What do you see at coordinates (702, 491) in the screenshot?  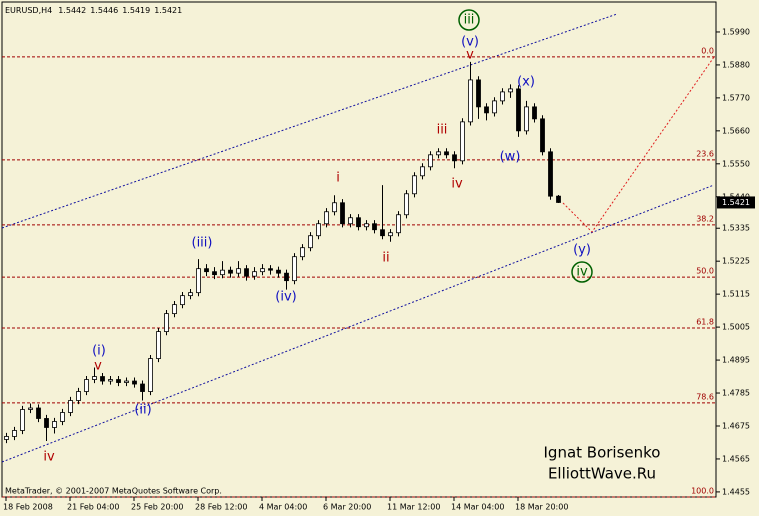 I see `fib-label: 100.0` at bounding box center [702, 491].